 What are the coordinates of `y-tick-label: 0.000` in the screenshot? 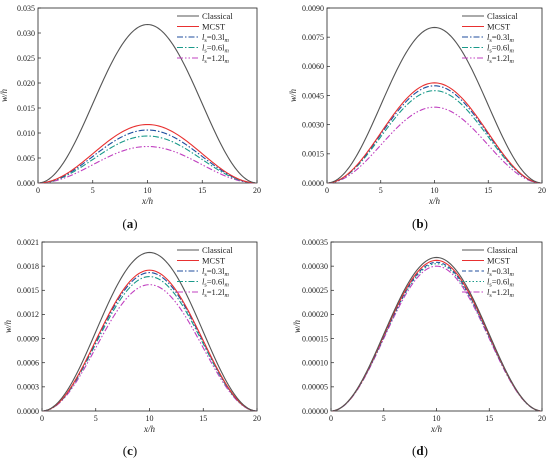 It's located at (26, 183).